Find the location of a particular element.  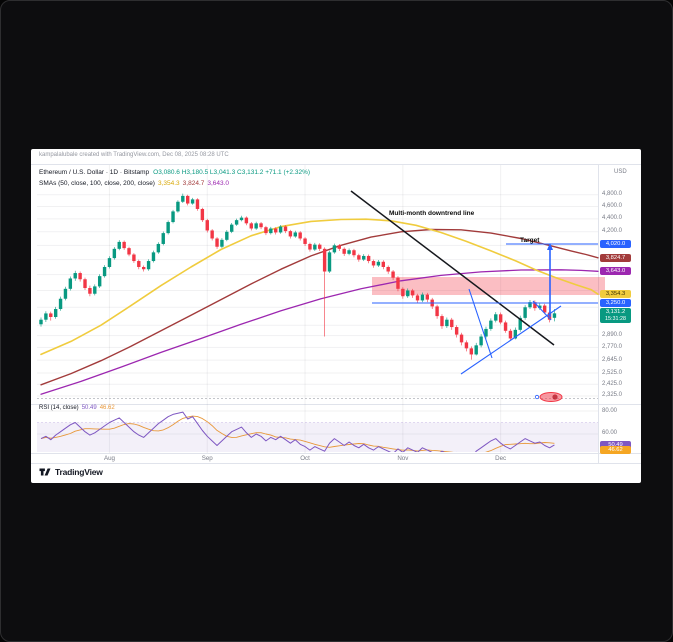

price-badge-sma200: 3,643.0 is located at coordinates (615, 271).